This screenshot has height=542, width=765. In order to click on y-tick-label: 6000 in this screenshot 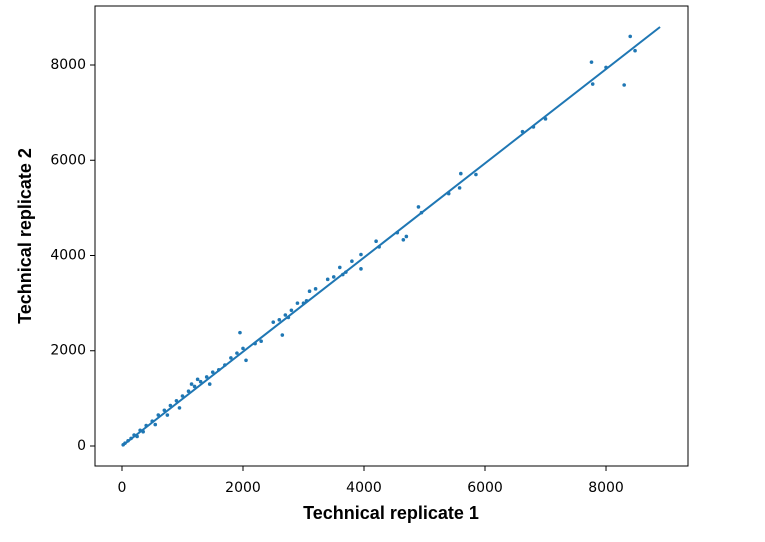, I will do `click(68, 160)`.